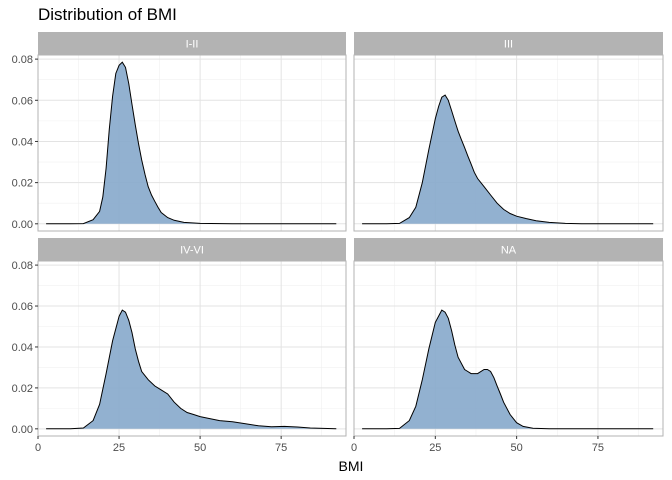 Image resolution: width=672 pixels, height=480 pixels. I want to click on facet-strip-label: I-II, so click(192, 45).